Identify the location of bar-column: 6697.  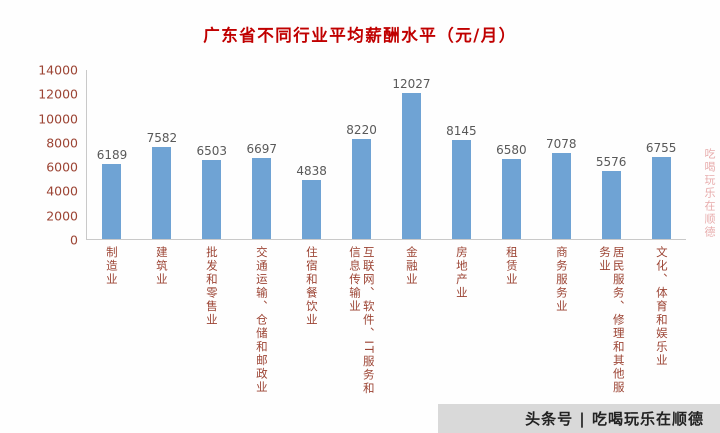
(262, 154).